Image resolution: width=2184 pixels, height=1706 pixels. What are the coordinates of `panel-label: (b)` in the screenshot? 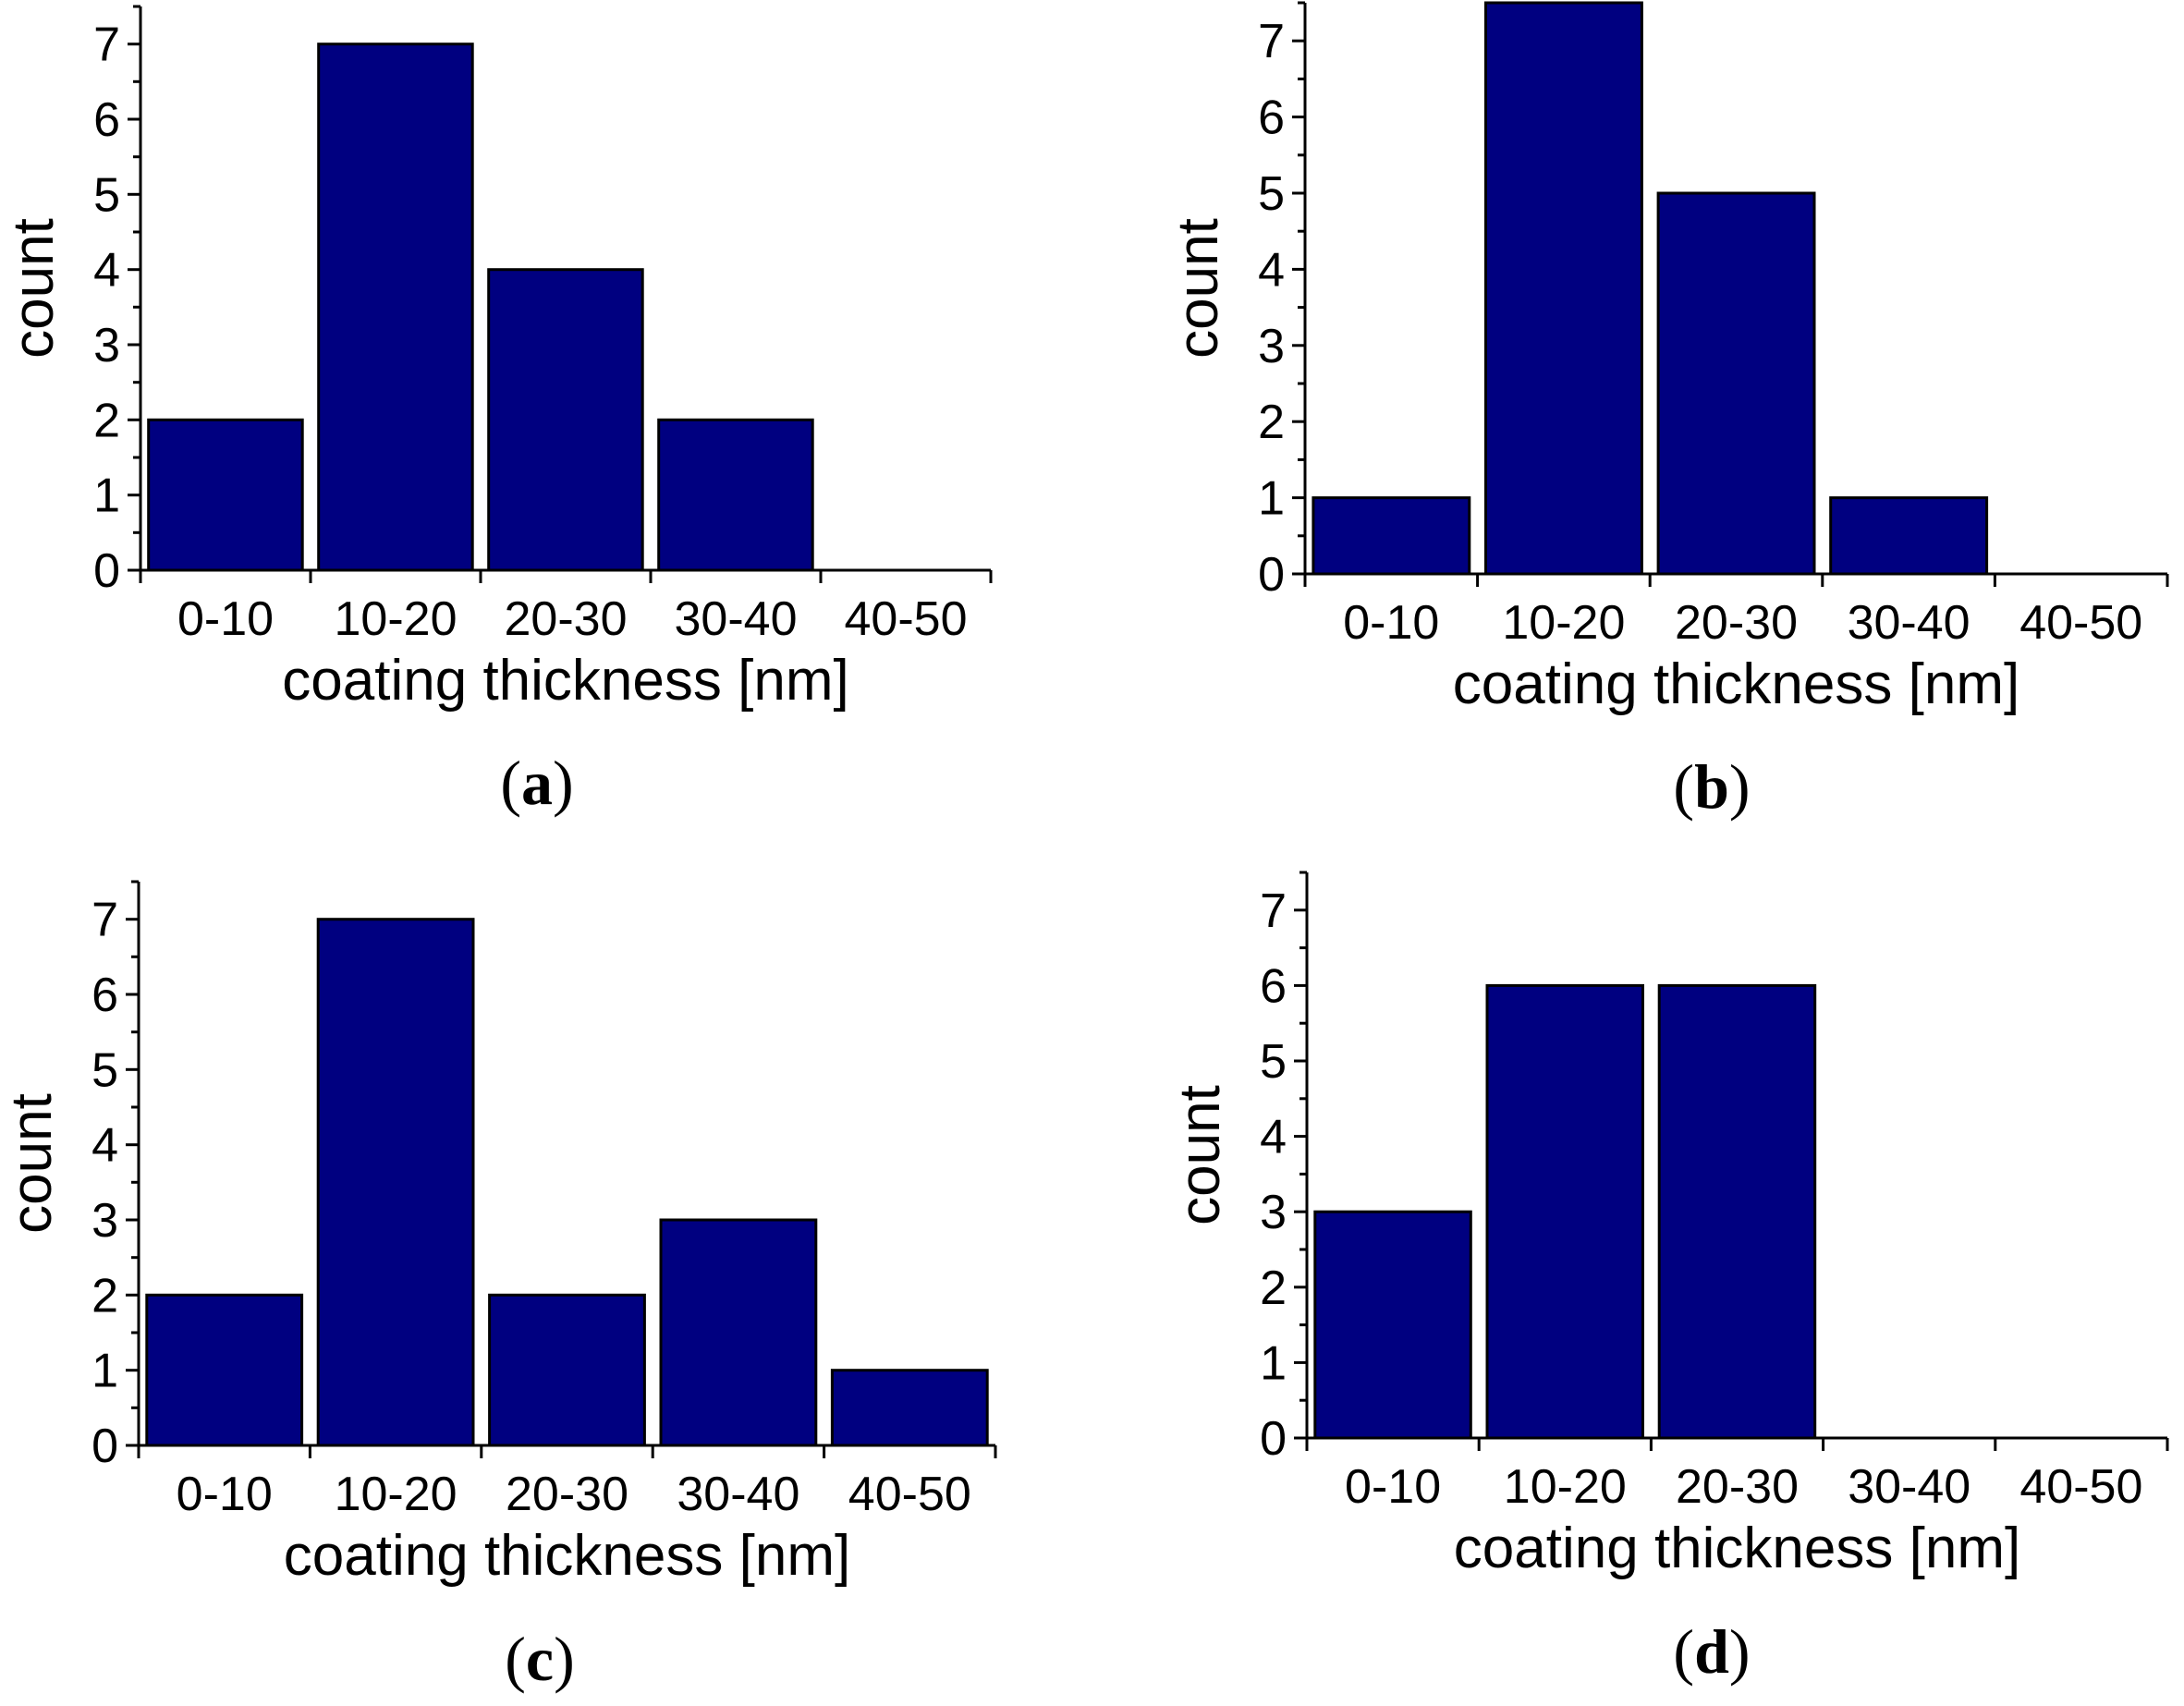 It's located at (1711, 786).